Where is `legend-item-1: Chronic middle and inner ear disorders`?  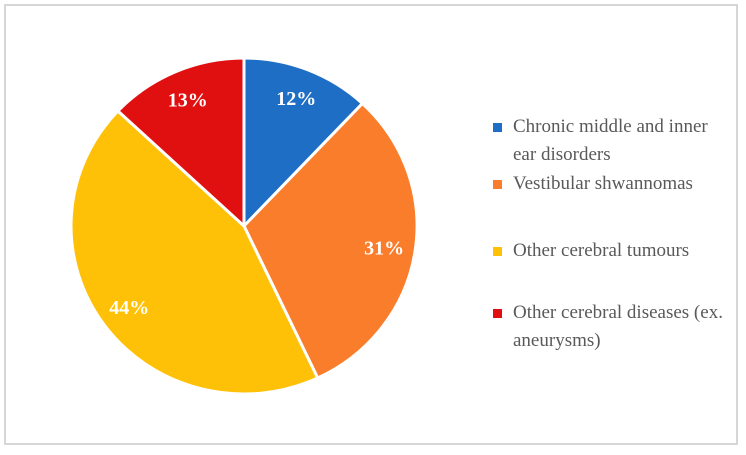 legend-item-1: Chronic middle and inner ear disorders is located at coordinates (614, 141).